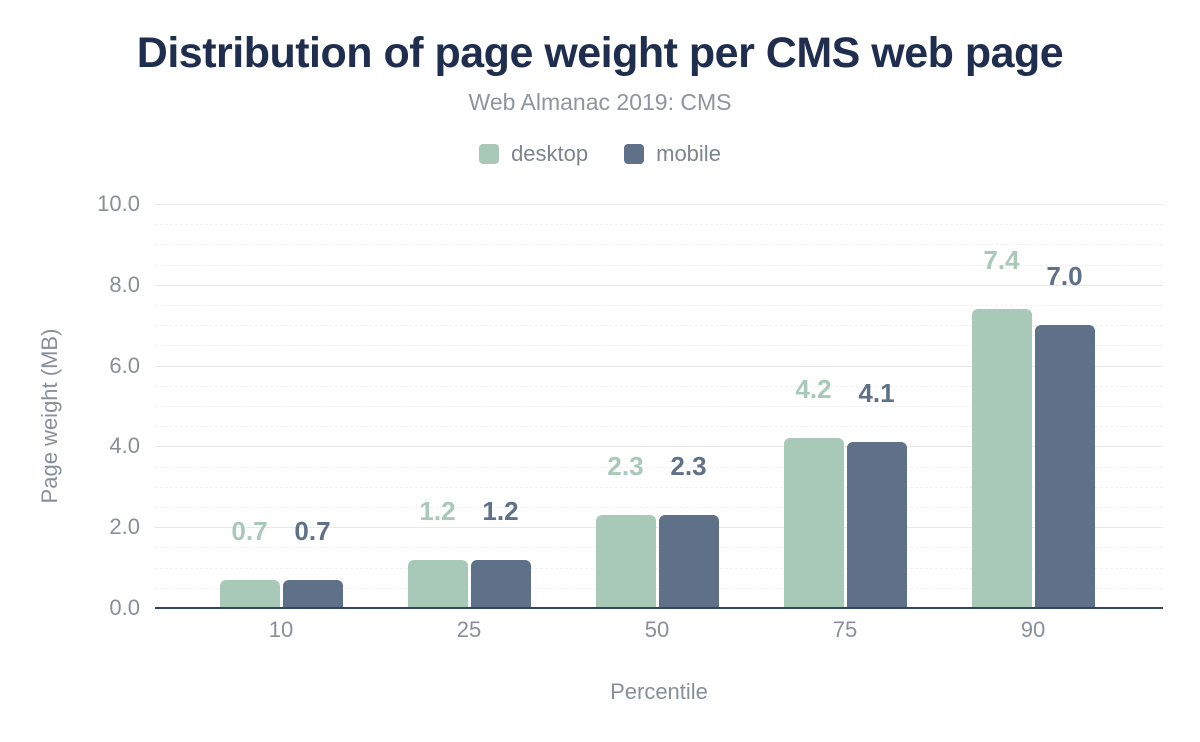 The height and width of the screenshot is (742, 1200). What do you see at coordinates (625, 466) in the screenshot?
I see `bar-label-desktop-p50: 2.3` at bounding box center [625, 466].